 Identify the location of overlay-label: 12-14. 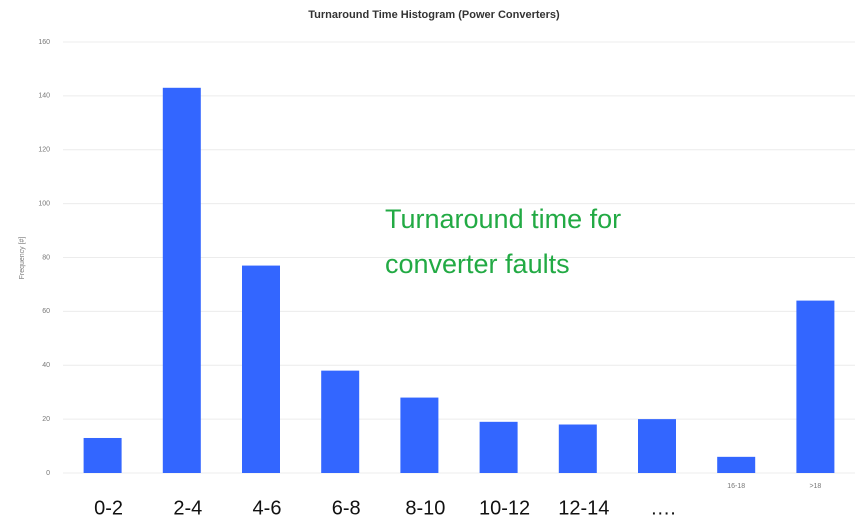
(583, 508).